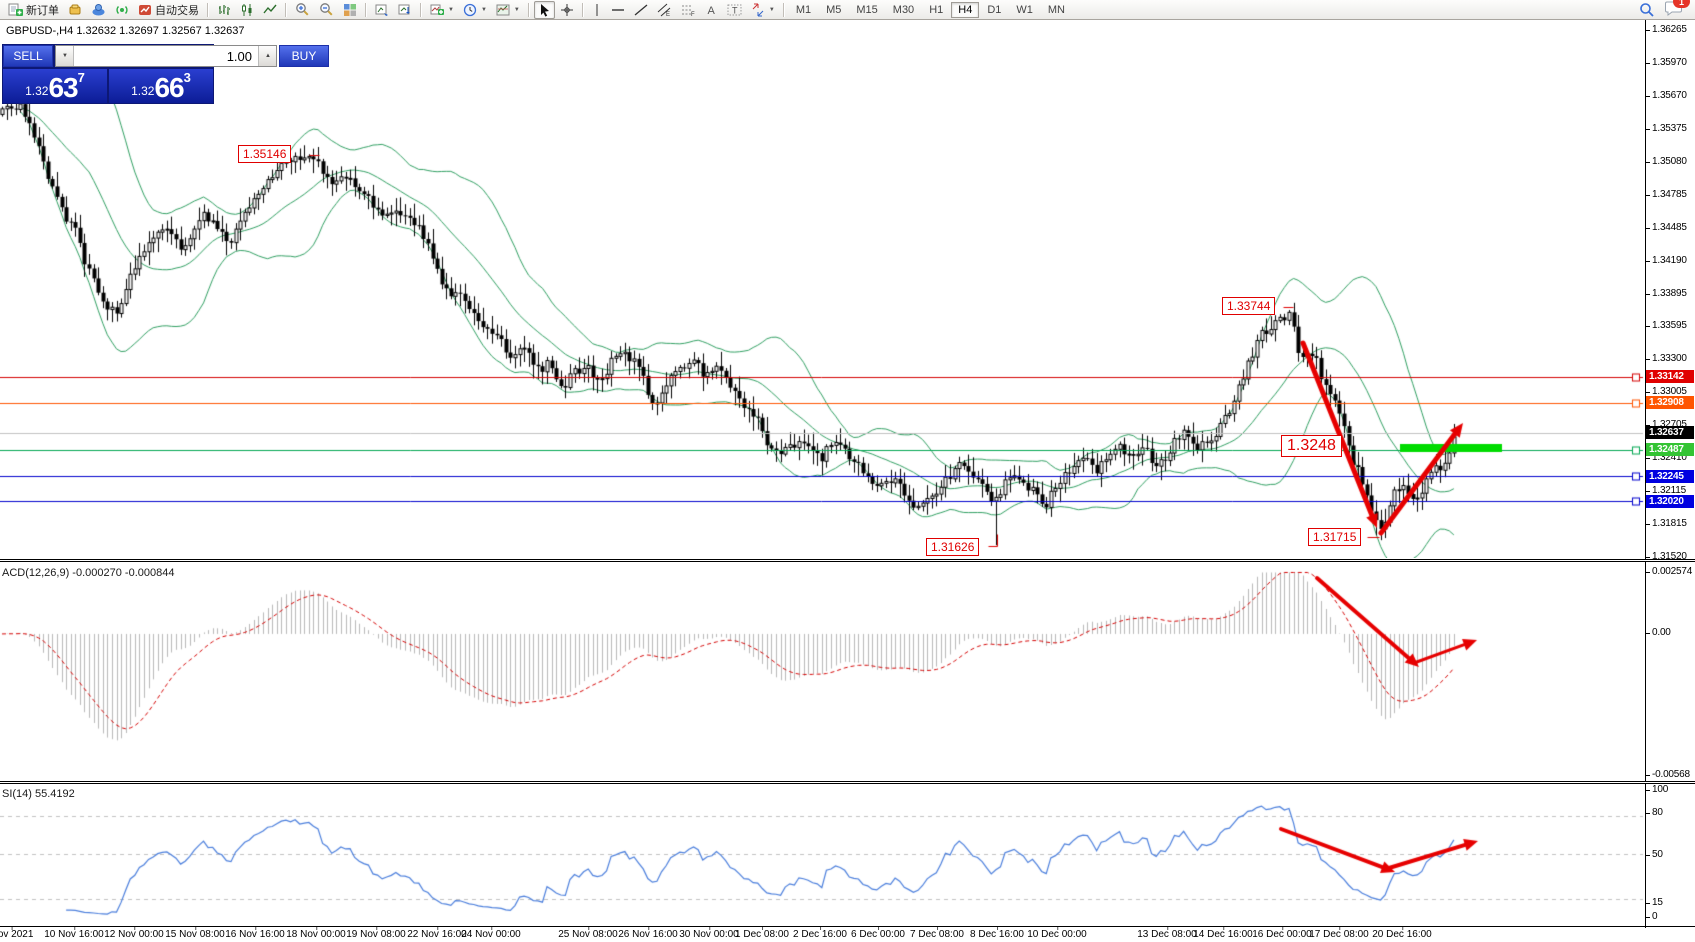 The height and width of the screenshot is (942, 1695). Describe the element at coordinates (1024, 10) in the screenshot. I see `timeframe-w1: W1` at that location.